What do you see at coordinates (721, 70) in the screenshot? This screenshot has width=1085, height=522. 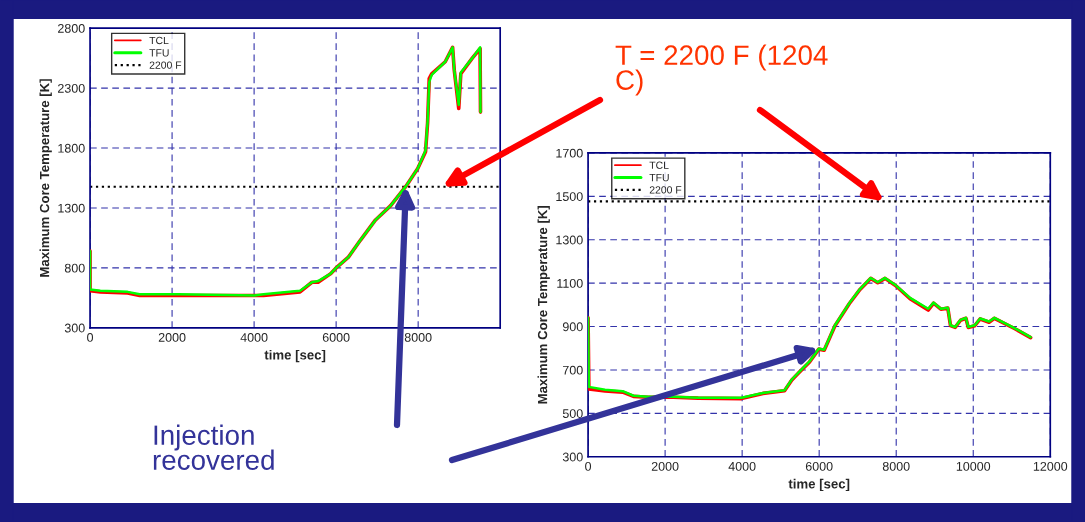 I see `text: T = 2200 F (1204 C)` at bounding box center [721, 70].